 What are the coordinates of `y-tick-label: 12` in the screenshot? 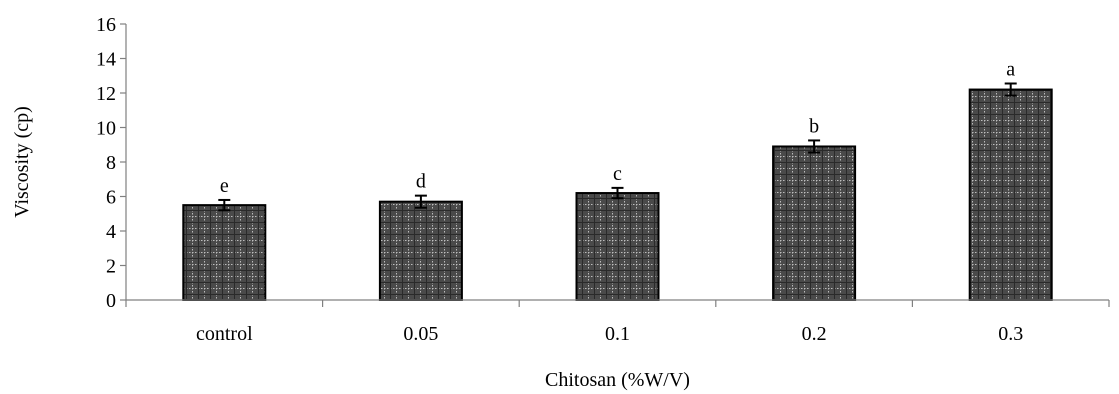 It's located at (106, 94).